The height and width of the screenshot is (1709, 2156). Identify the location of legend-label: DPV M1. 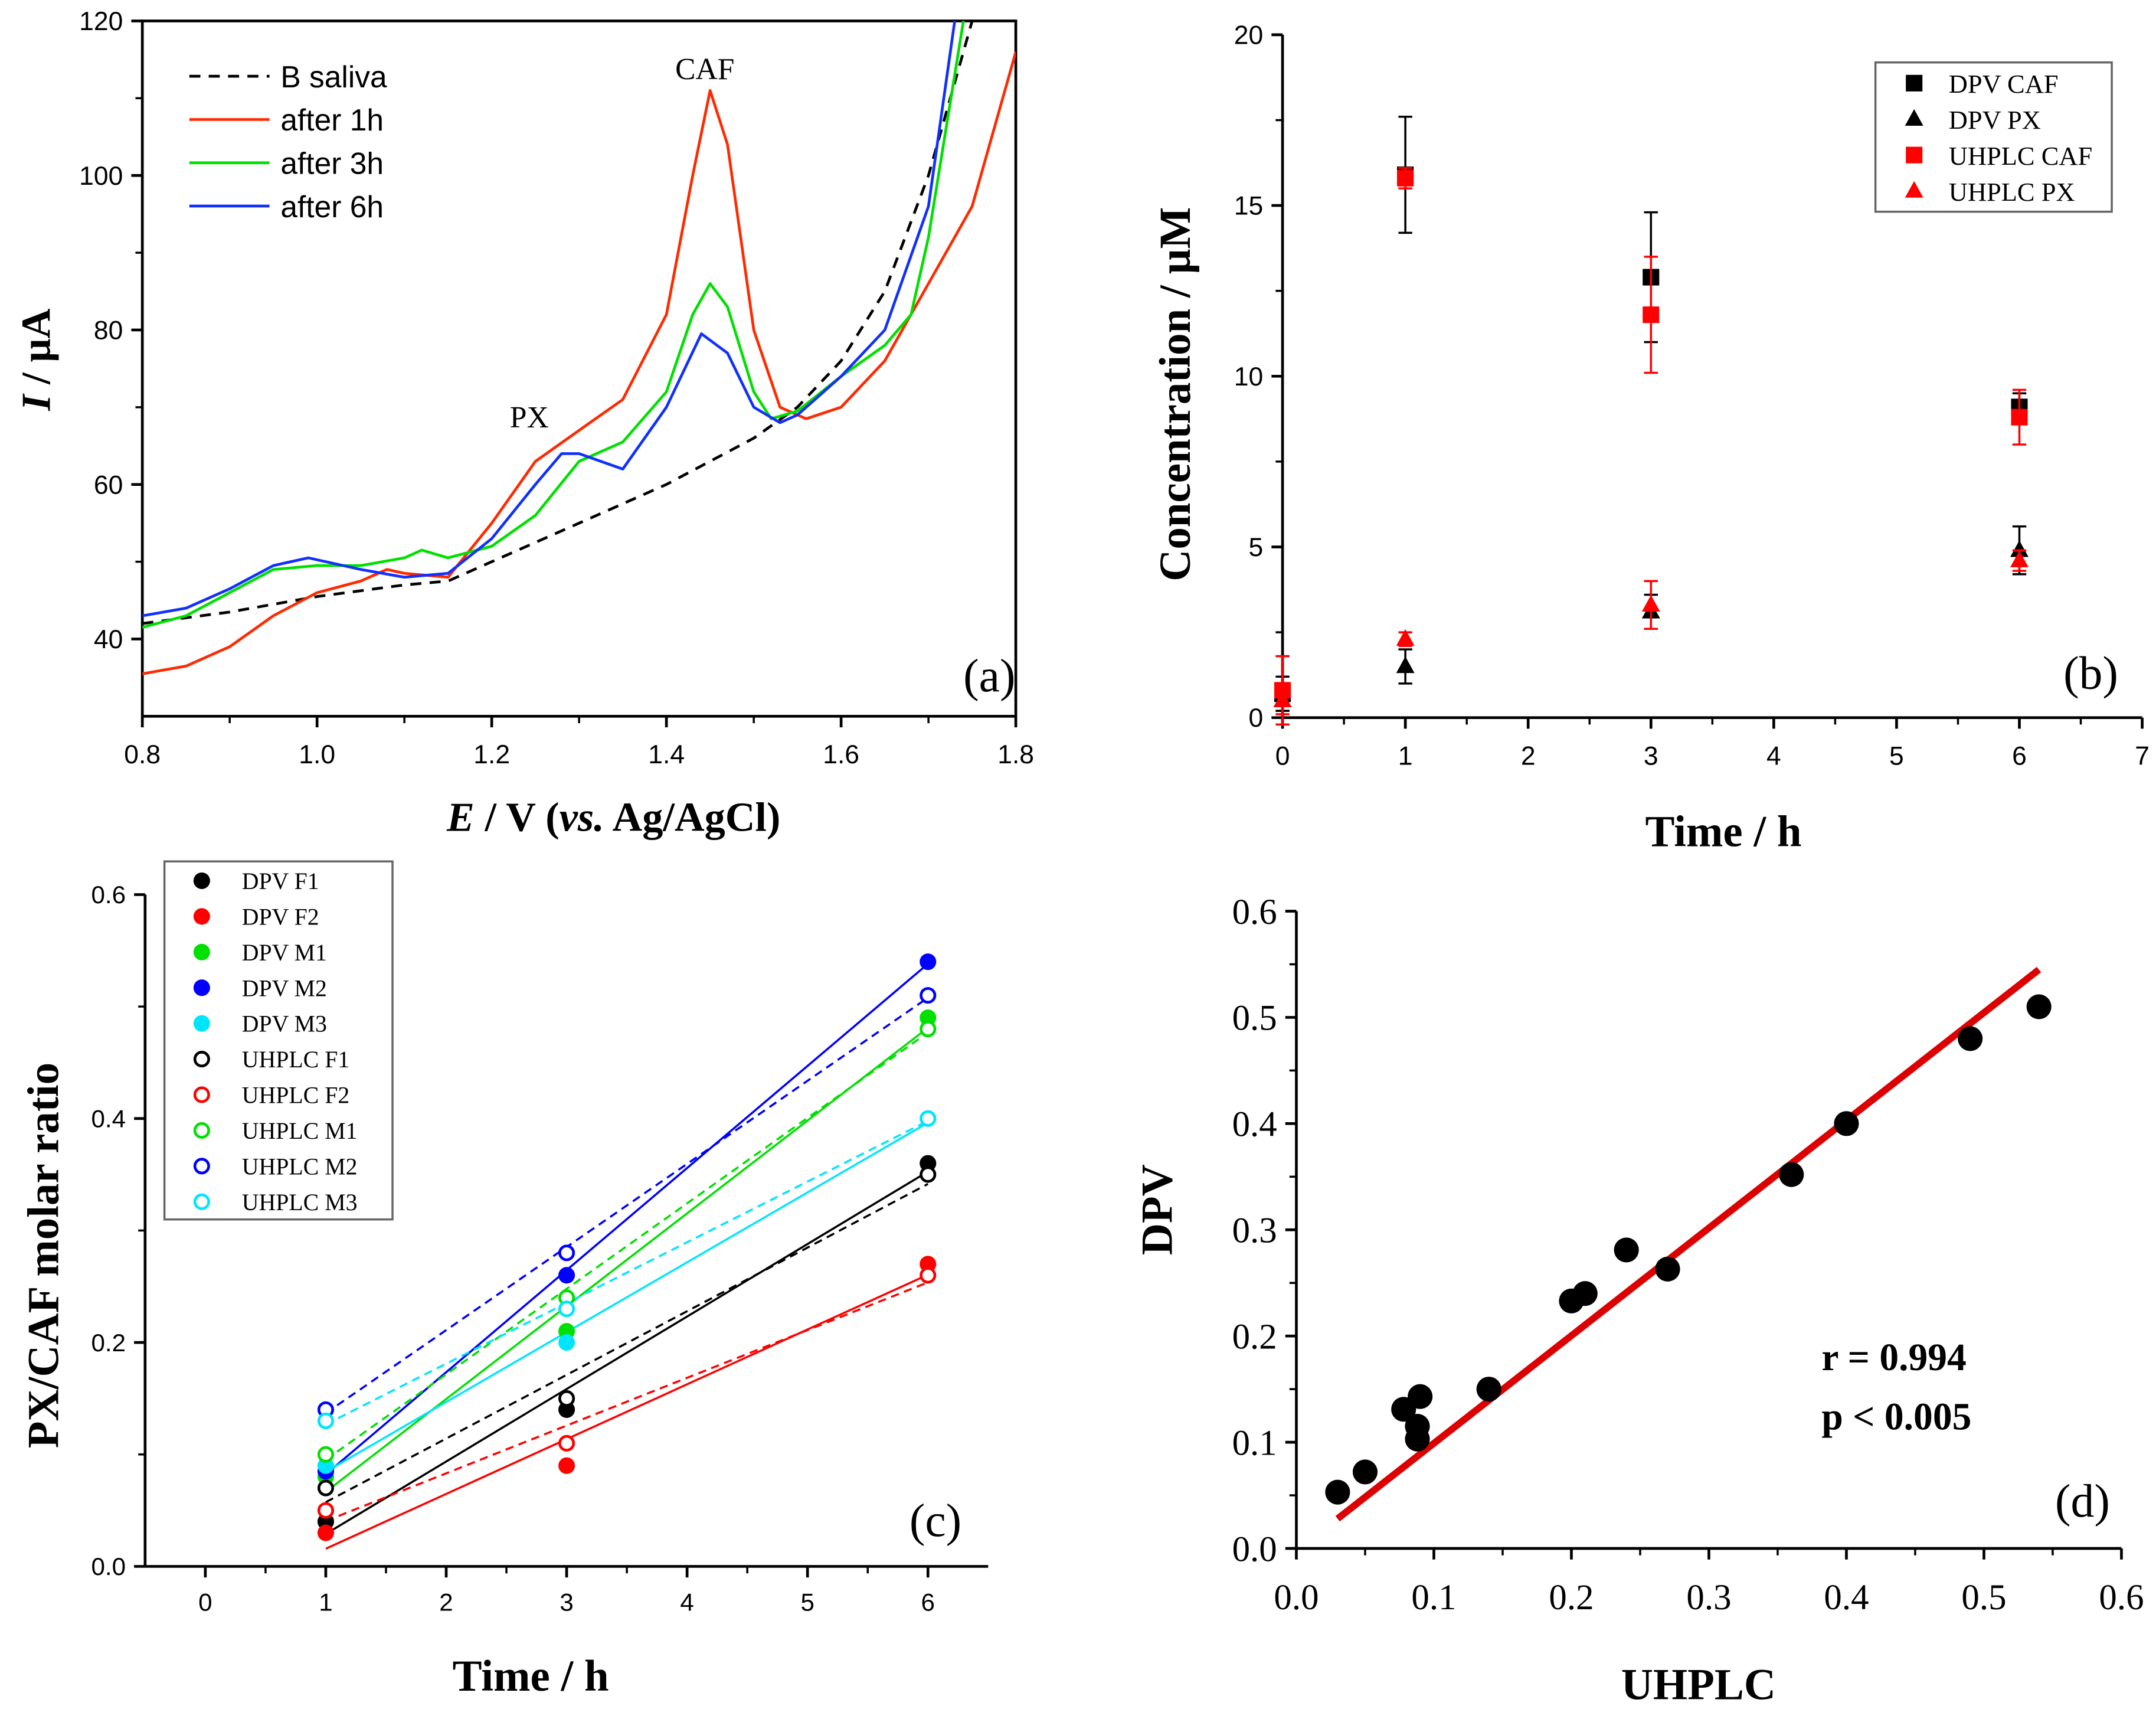
(284, 953).